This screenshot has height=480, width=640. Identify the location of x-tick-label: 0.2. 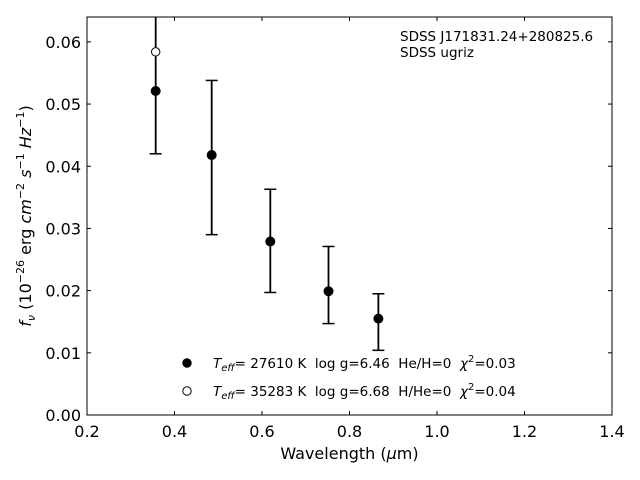
(86, 431).